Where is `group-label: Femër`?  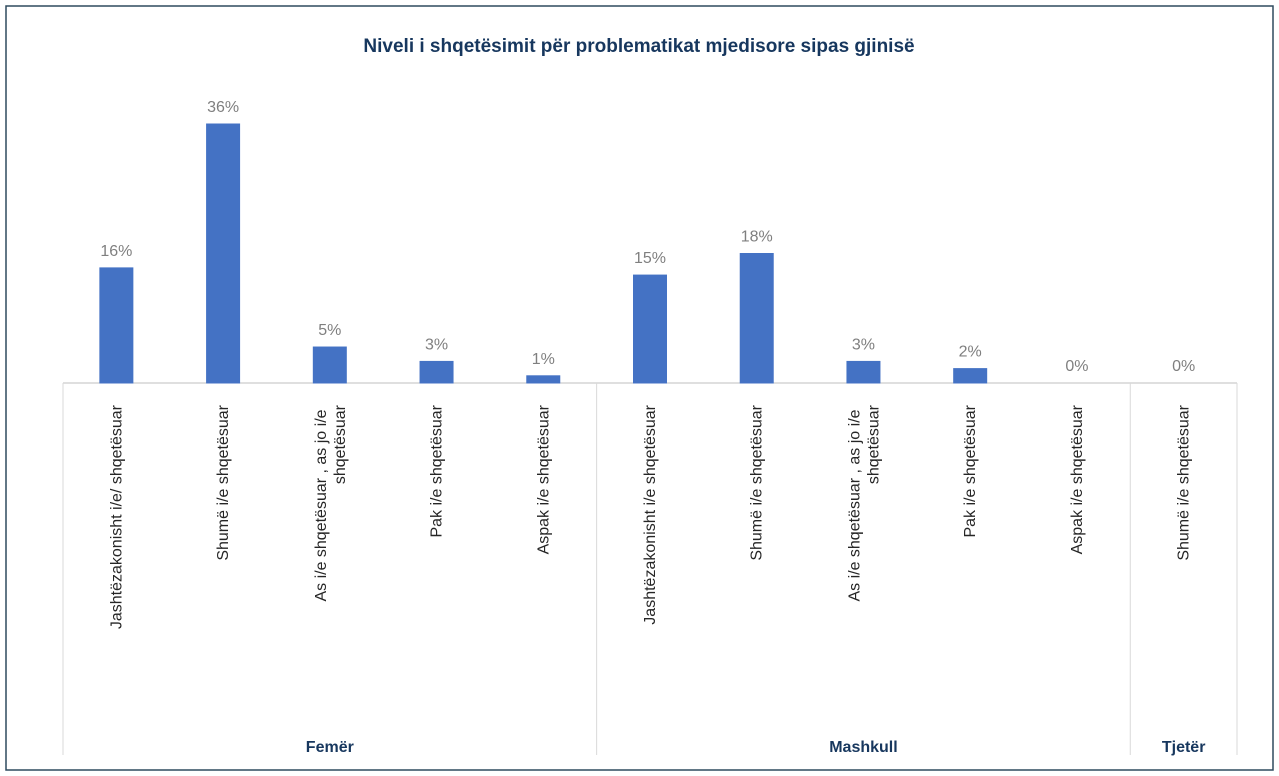 group-label: Femër is located at coordinates (330, 747).